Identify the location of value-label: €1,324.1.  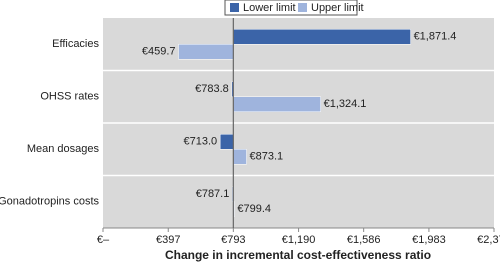
(345, 104).